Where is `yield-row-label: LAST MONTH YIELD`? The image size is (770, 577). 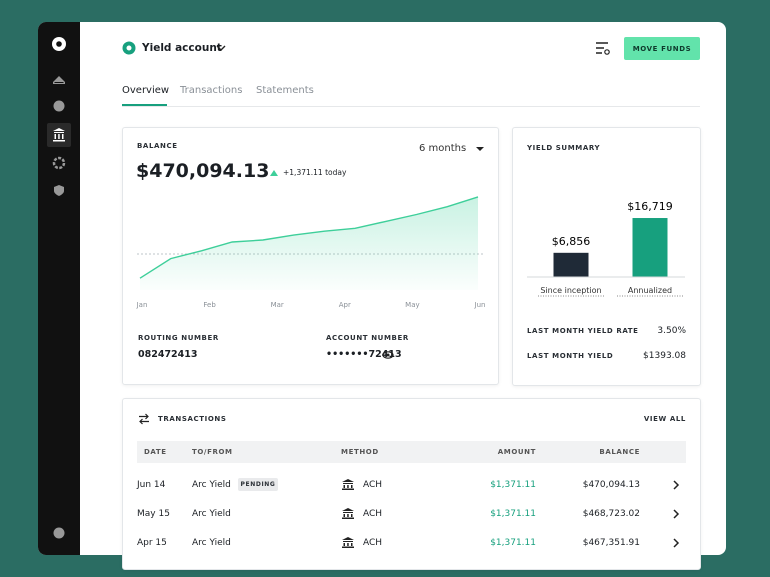 yield-row-label: LAST MONTH YIELD is located at coordinates (570, 356).